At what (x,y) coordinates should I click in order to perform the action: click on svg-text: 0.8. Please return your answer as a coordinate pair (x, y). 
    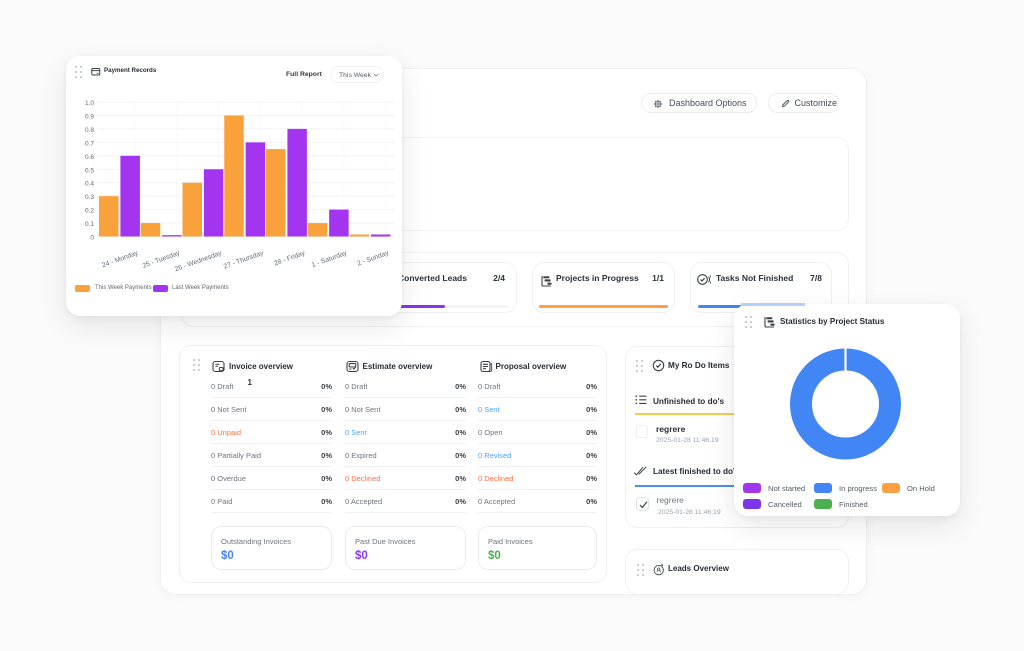
    Looking at the image, I should click on (89, 130).